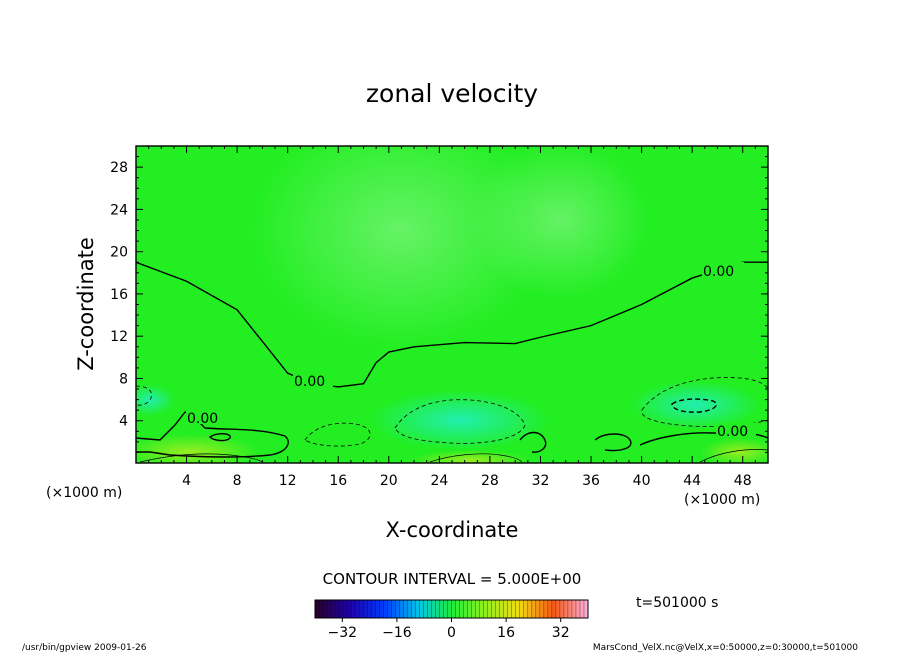  Describe the element at coordinates (338, 481) in the screenshot. I see `x-tick-label: 16` at that location.